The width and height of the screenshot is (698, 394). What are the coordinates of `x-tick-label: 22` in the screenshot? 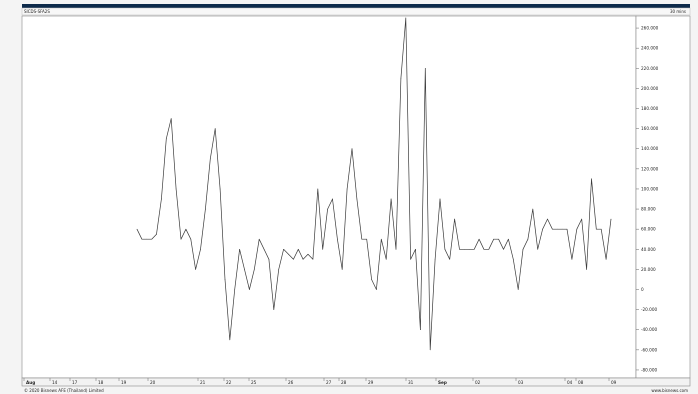 It's located at (229, 382).